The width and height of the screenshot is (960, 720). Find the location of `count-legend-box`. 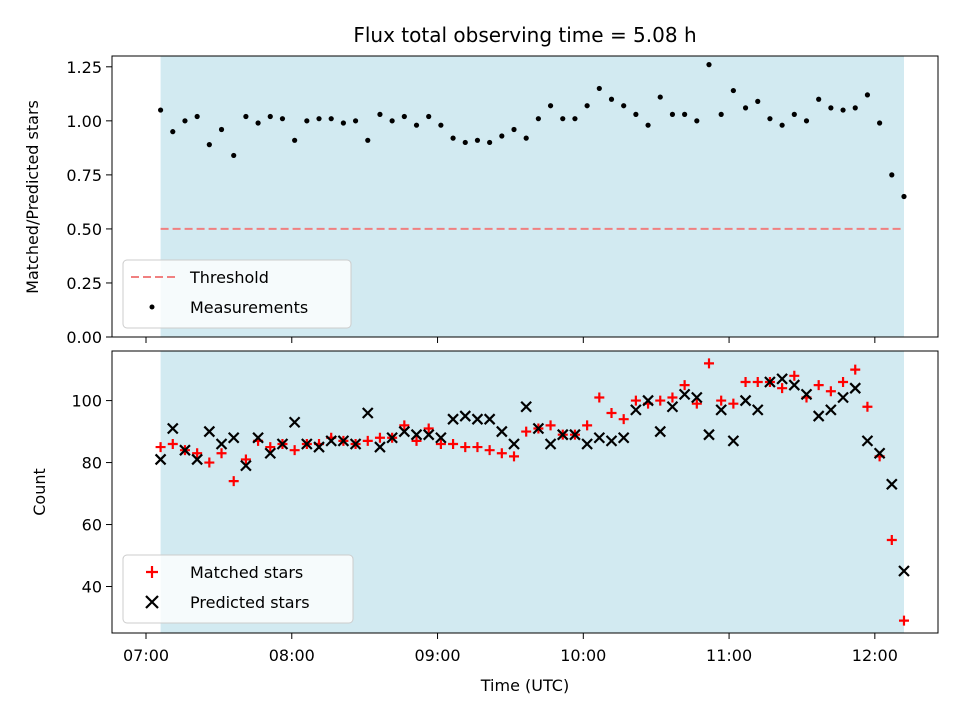

count-legend-box is located at coordinates (238, 589).